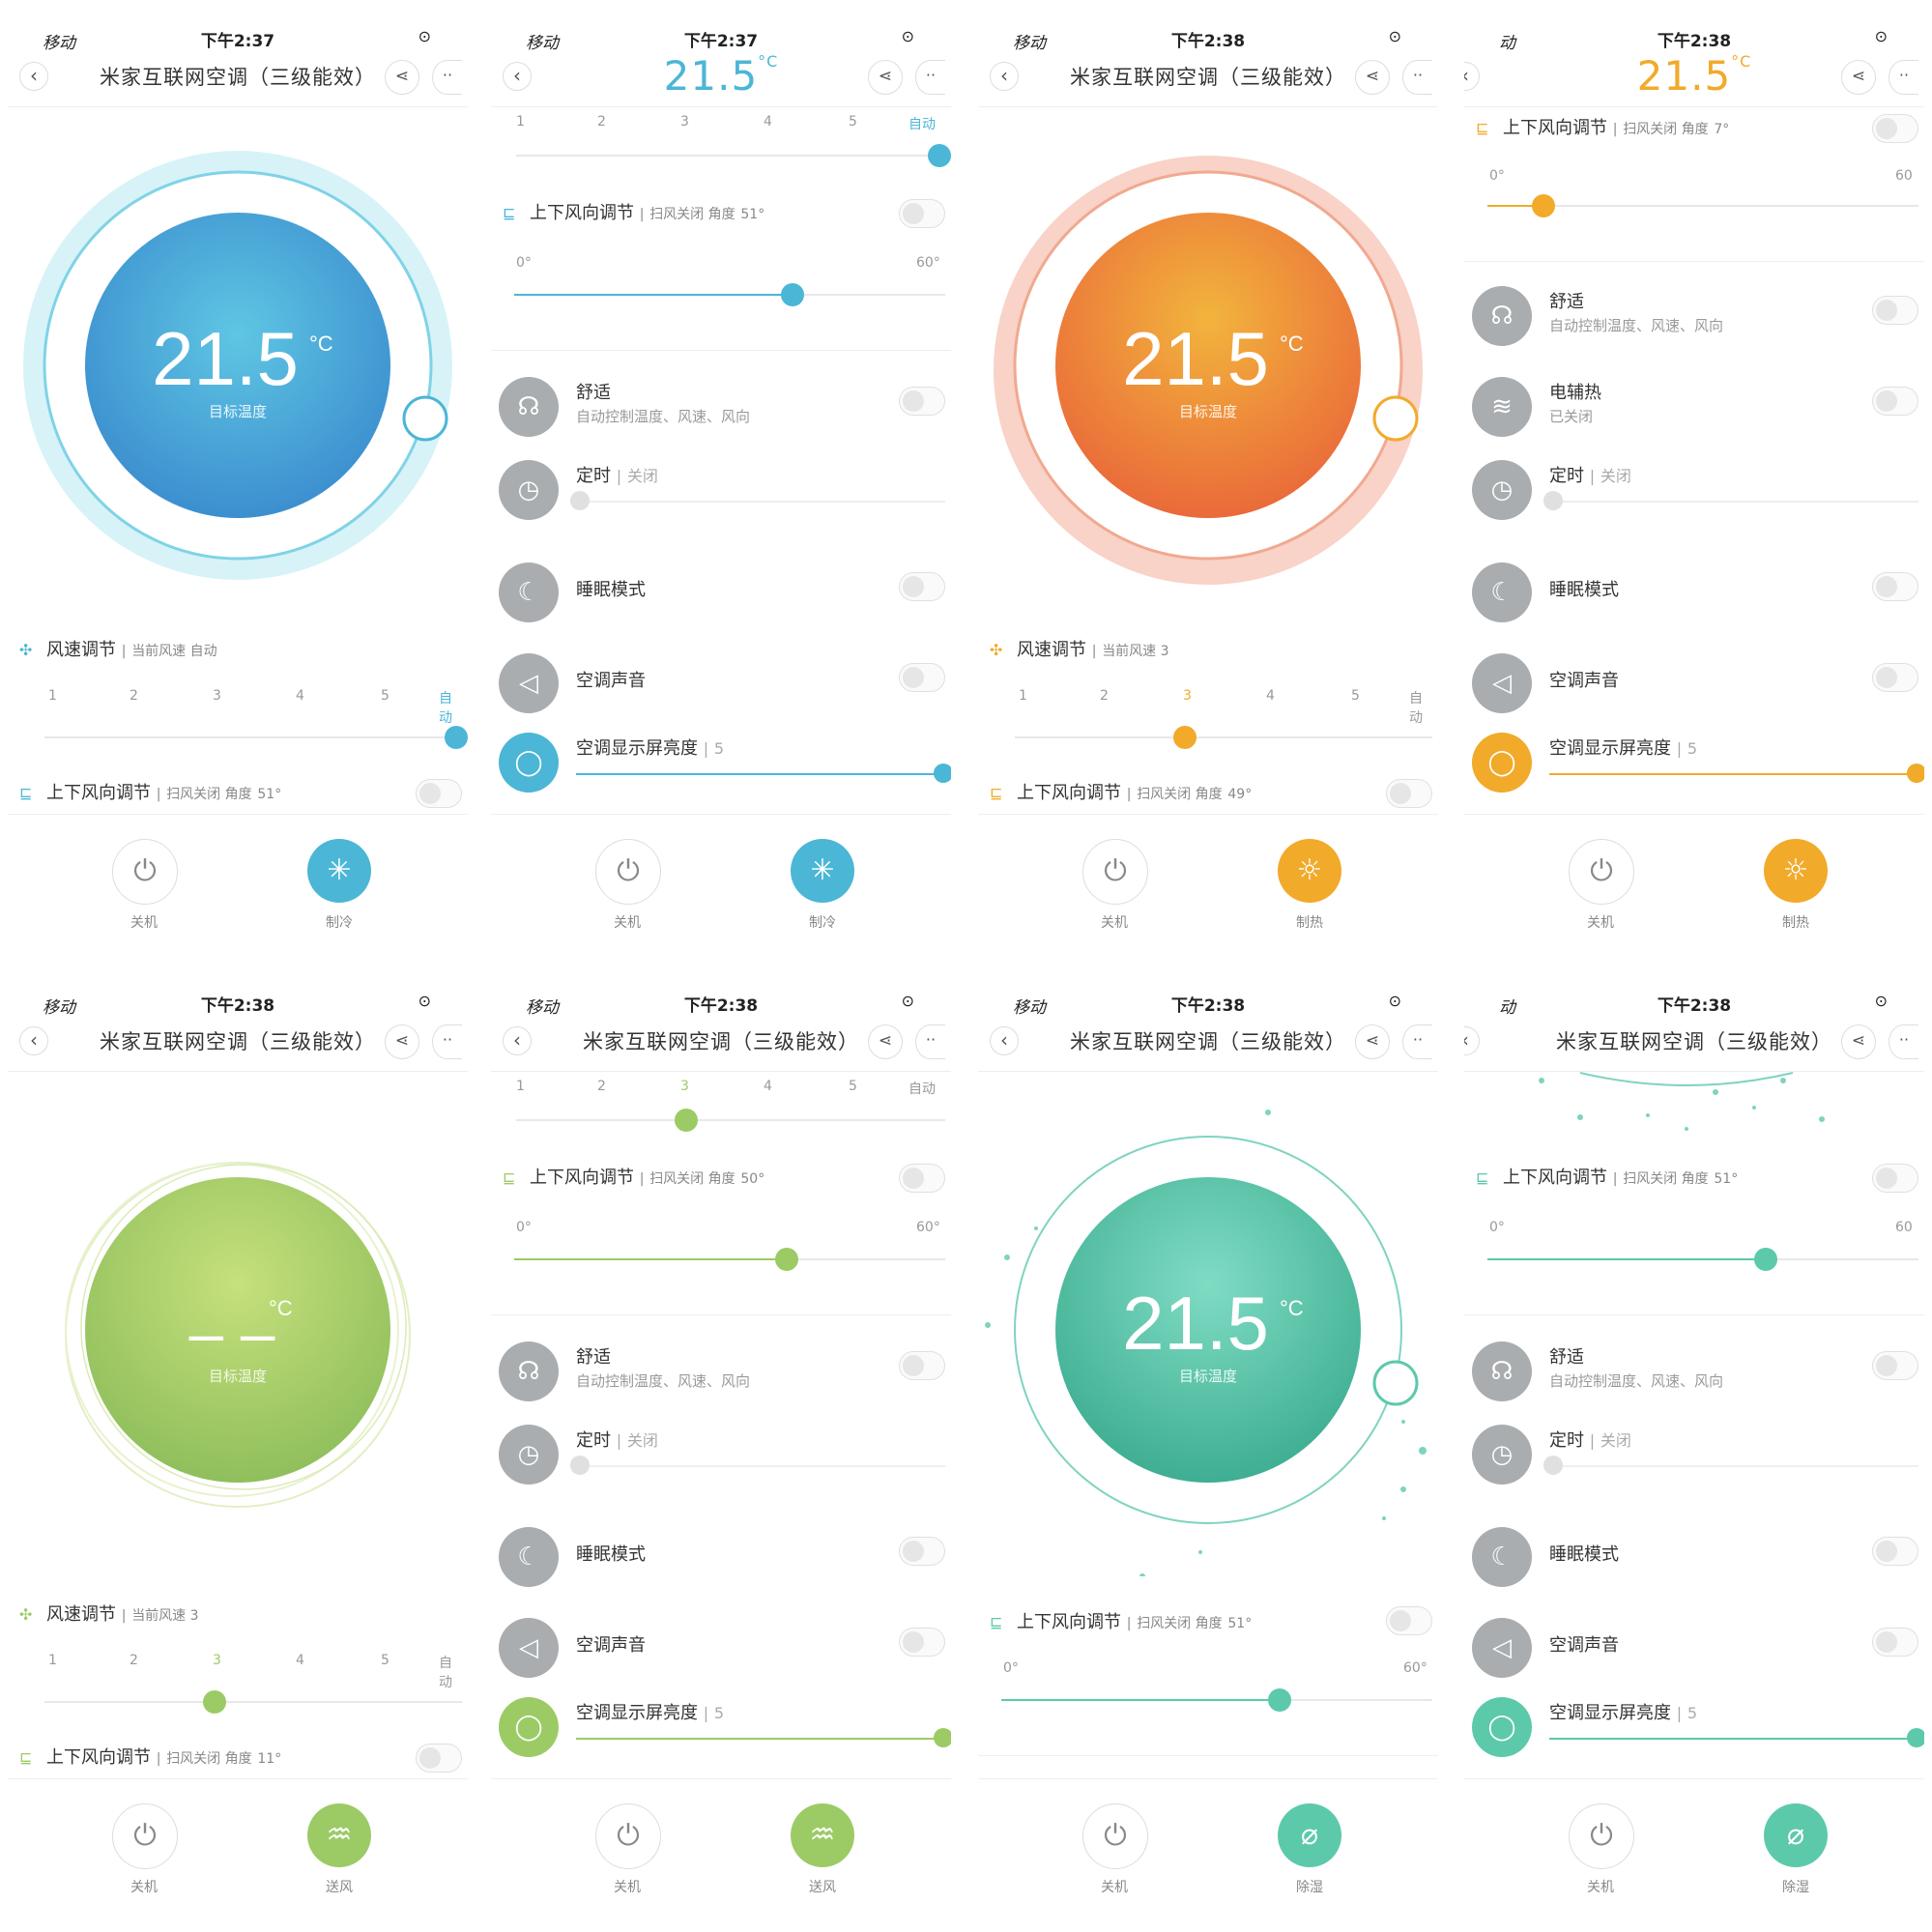 The image size is (1932, 1932). I want to click on page-title: 米家互联网空调（三级能效）, so click(238, 77).